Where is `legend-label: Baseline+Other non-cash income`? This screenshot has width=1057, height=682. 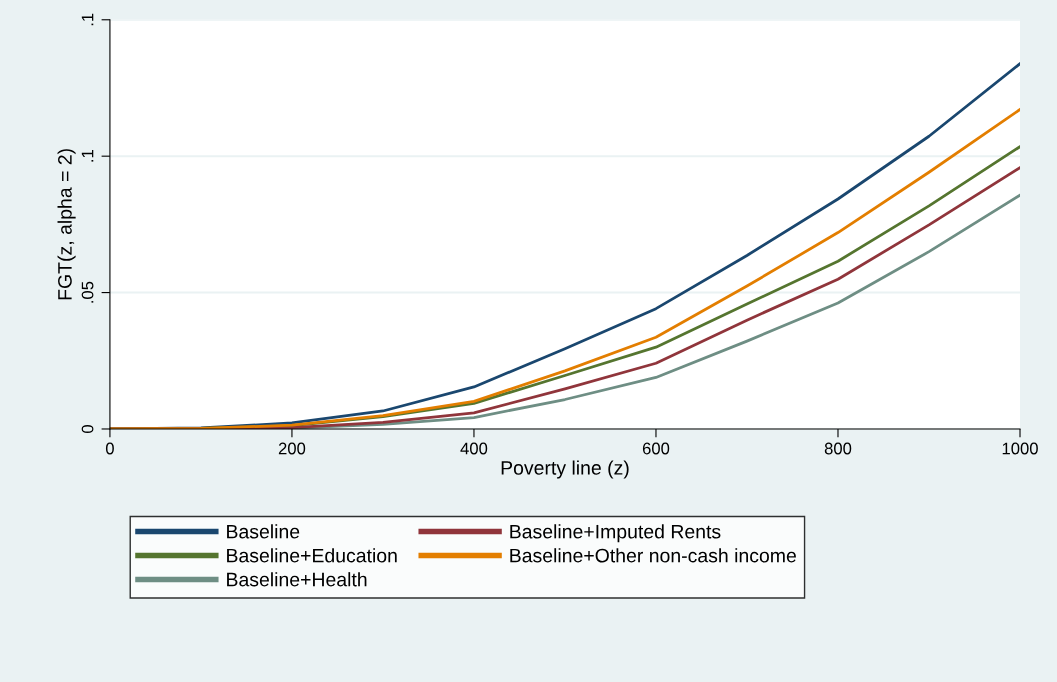 legend-label: Baseline+Other non-cash income is located at coordinates (653, 555).